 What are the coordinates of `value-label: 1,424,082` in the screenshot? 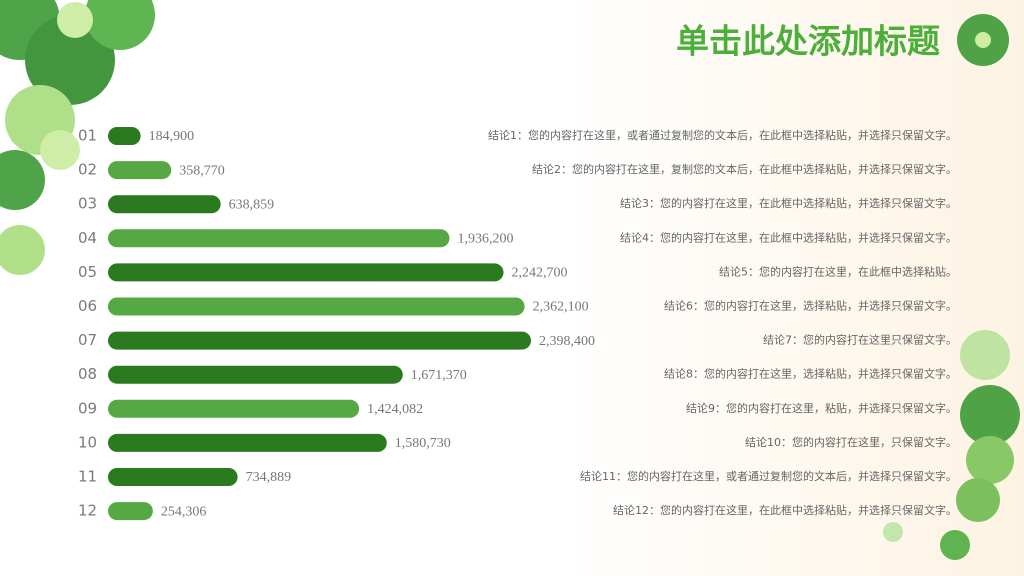 It's located at (395, 409).